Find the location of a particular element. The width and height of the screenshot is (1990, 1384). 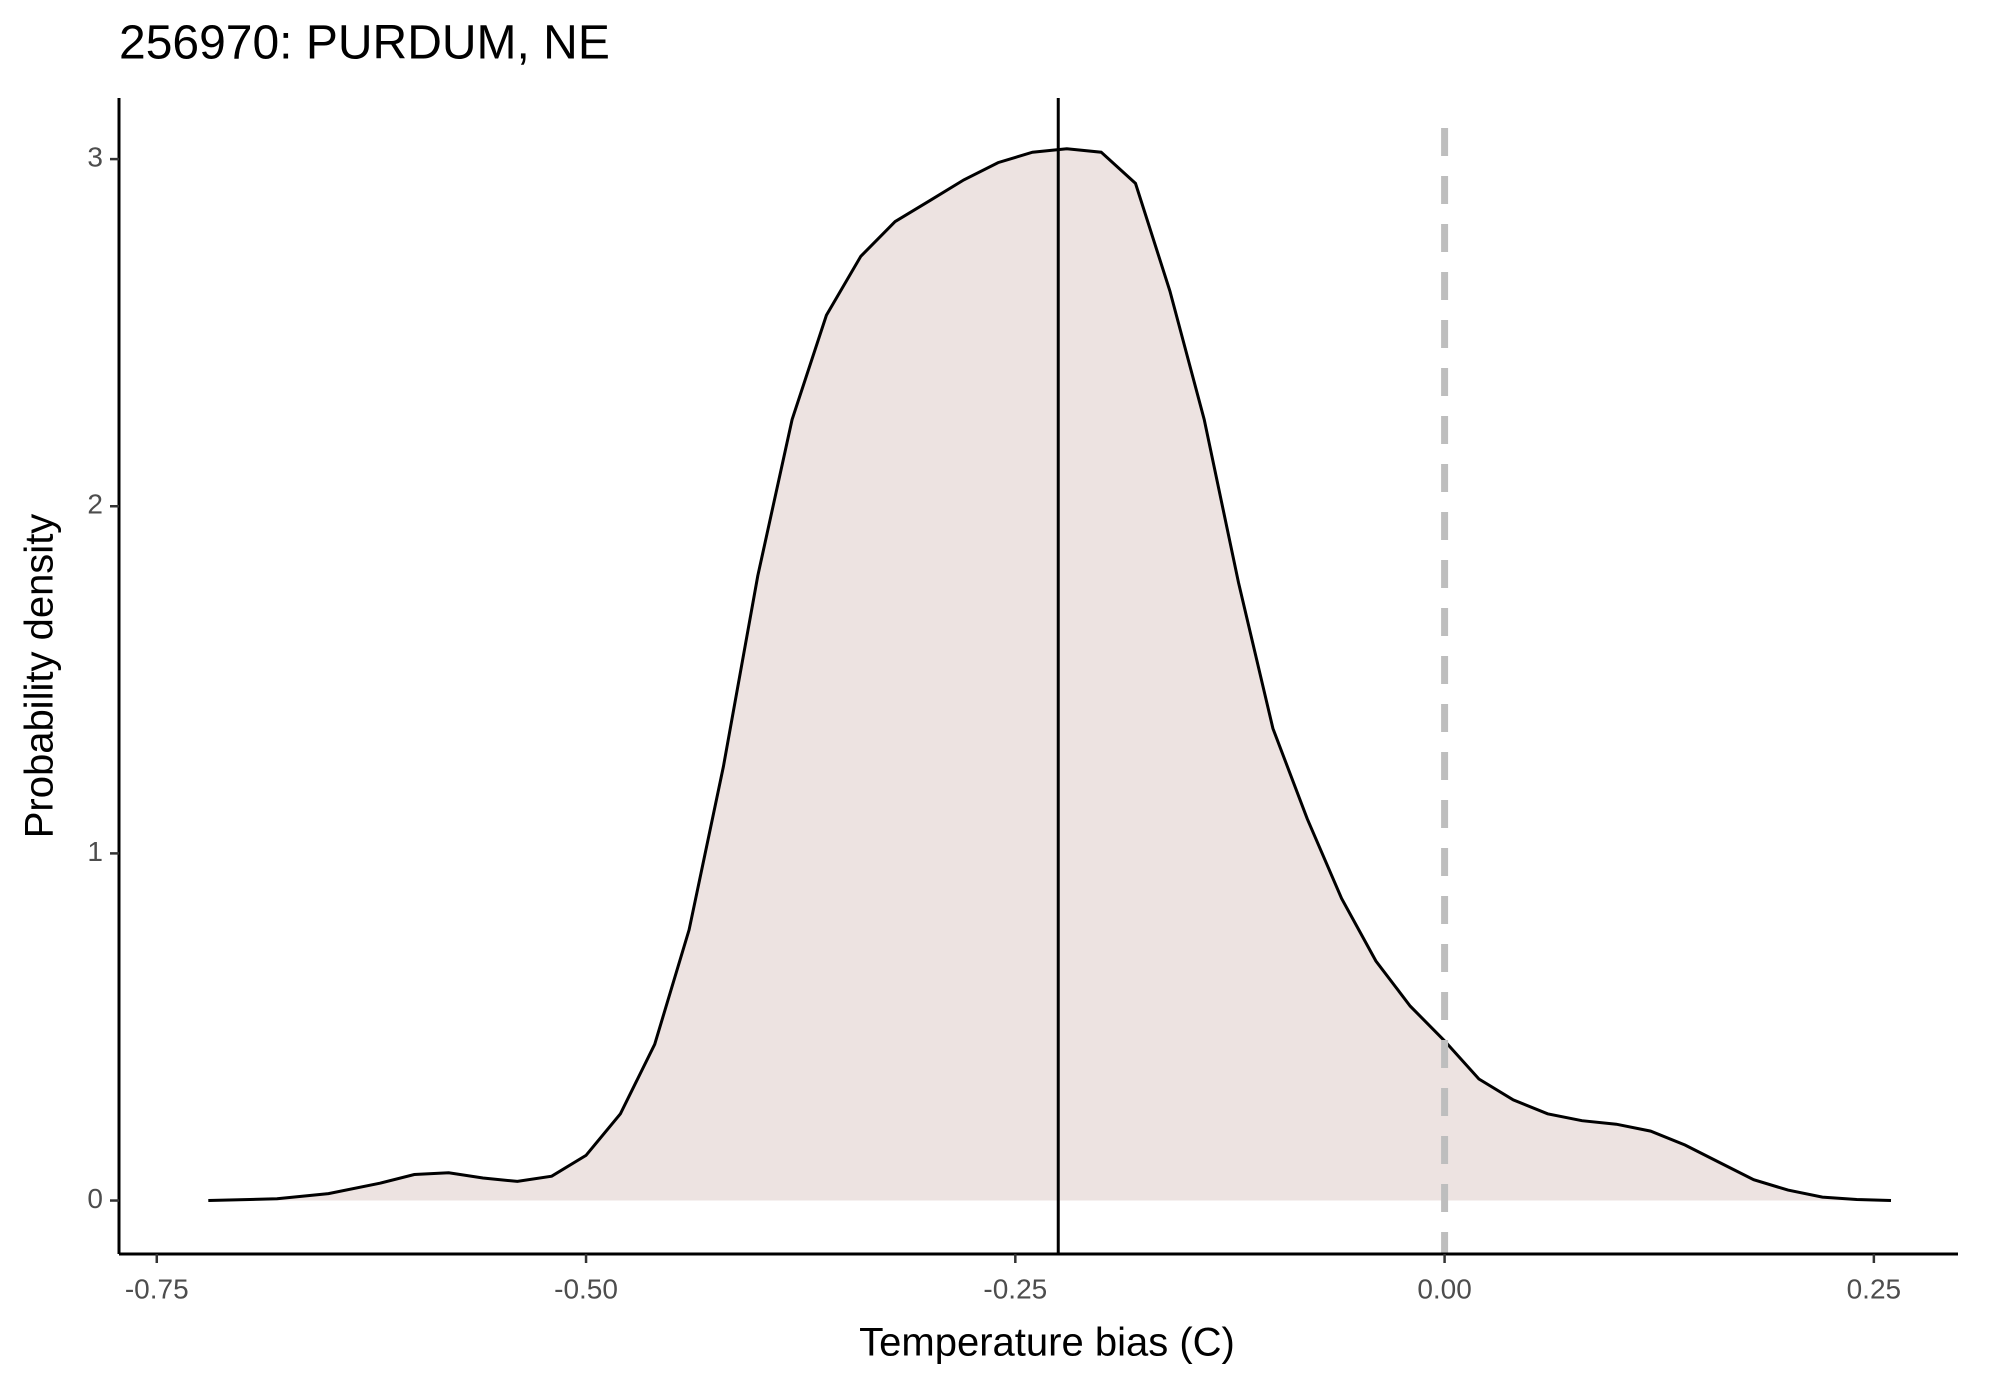

x-tick-label: 0.00 is located at coordinates (1444, 1288).